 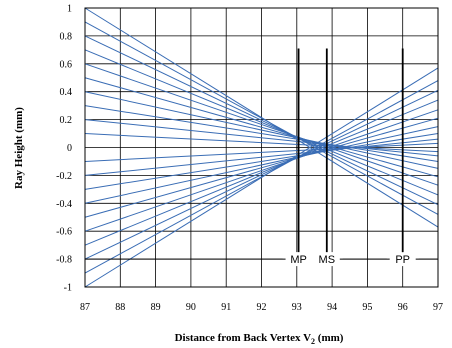 What do you see at coordinates (64, 260) in the screenshot?
I see `y-tick-label--0.8: -0.8` at bounding box center [64, 260].